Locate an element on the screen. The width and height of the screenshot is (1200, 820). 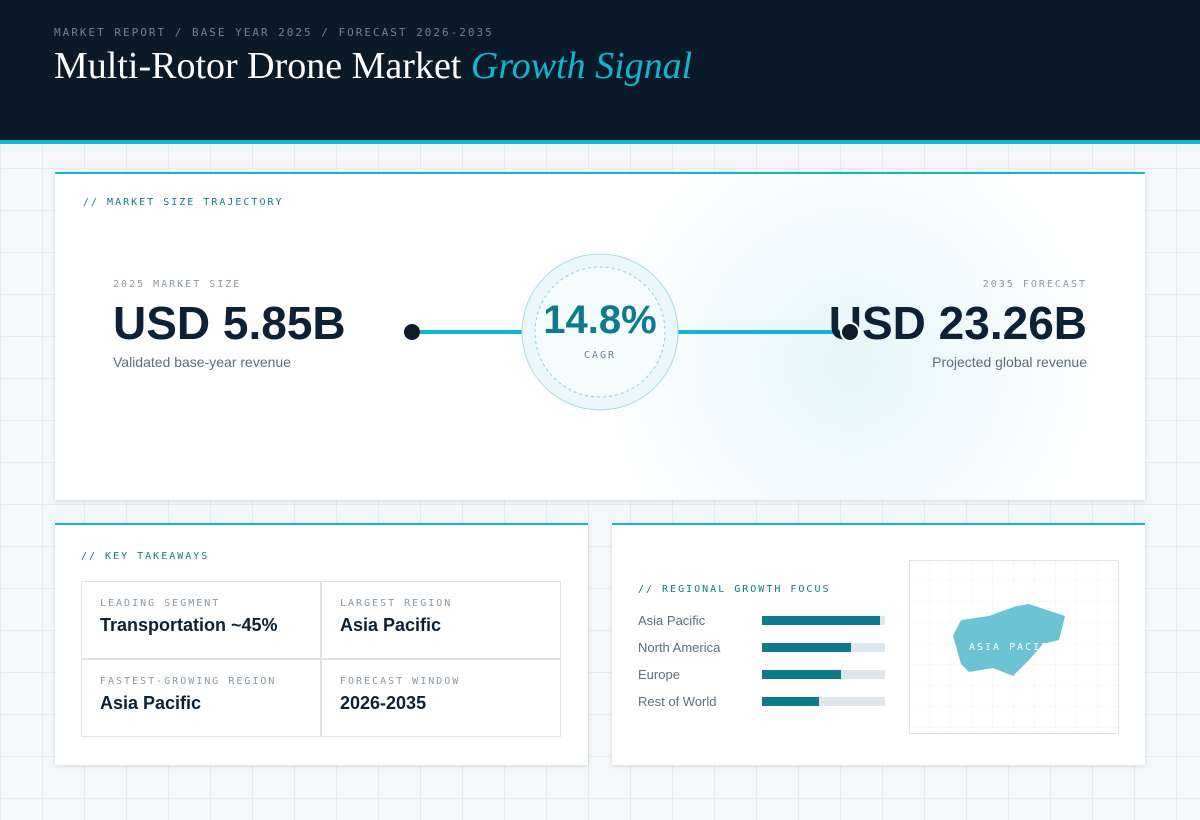
title: Multi-Rotor Drone Market Growth Signal is located at coordinates (373, 66).